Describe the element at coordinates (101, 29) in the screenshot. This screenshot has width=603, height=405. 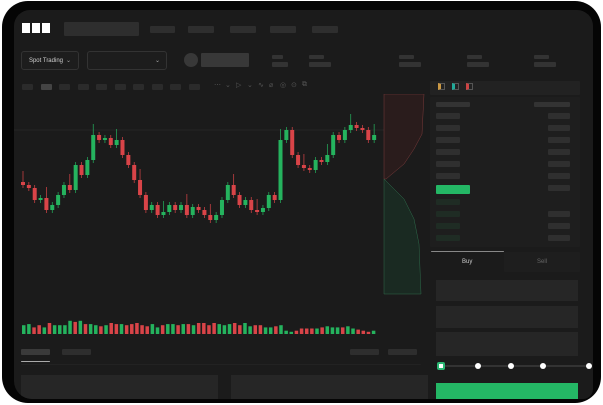
I see `search-bar` at that location.